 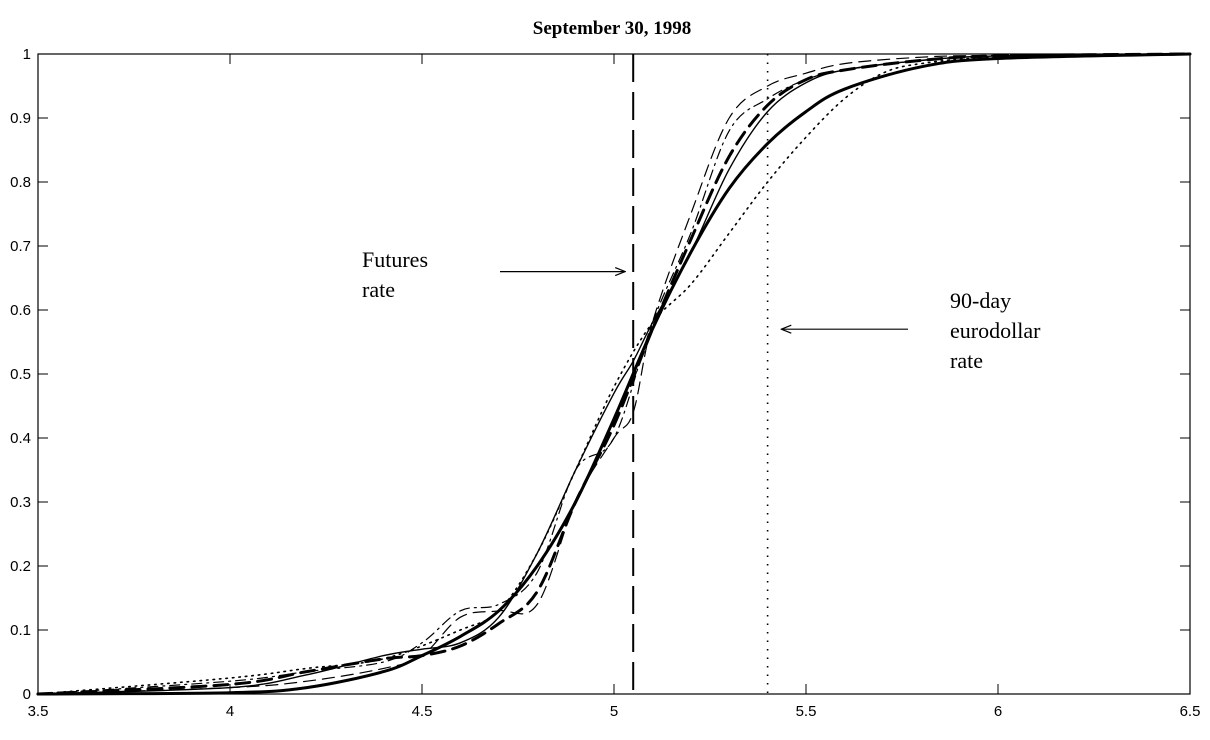 What do you see at coordinates (20, 182) in the screenshot?
I see `y-tick-label: 0.8` at bounding box center [20, 182].